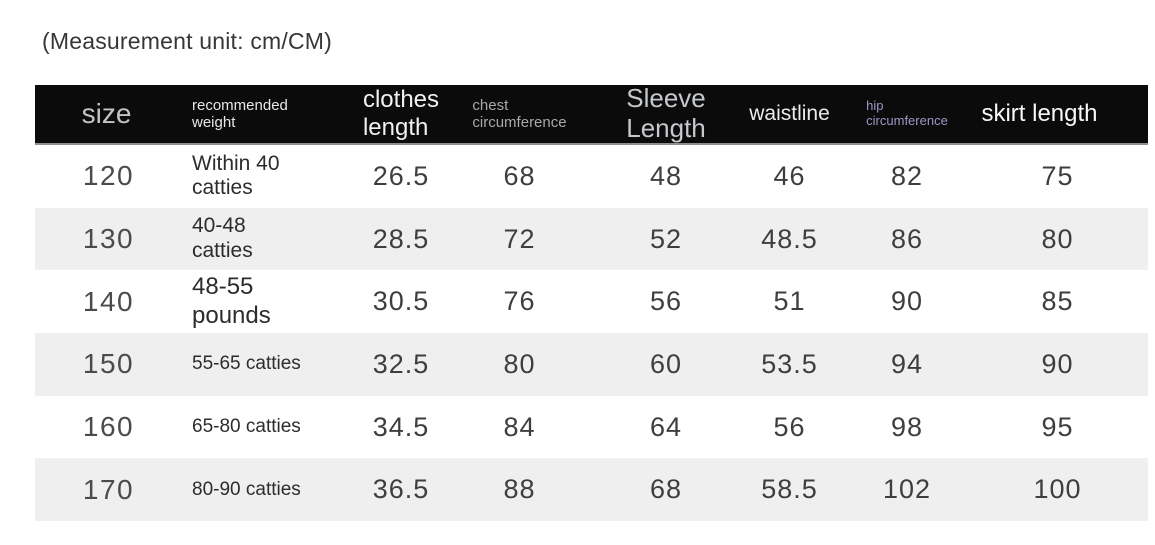 The width and height of the screenshot is (1155, 545). I want to click on cell-waistline: 53.5, so click(789, 363).